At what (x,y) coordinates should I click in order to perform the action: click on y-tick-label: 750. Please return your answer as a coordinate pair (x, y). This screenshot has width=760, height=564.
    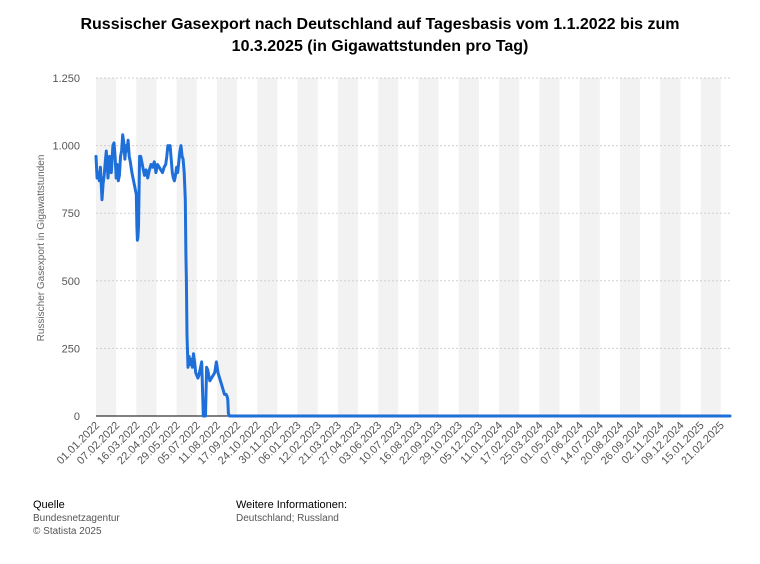
    Looking at the image, I should click on (71, 214).